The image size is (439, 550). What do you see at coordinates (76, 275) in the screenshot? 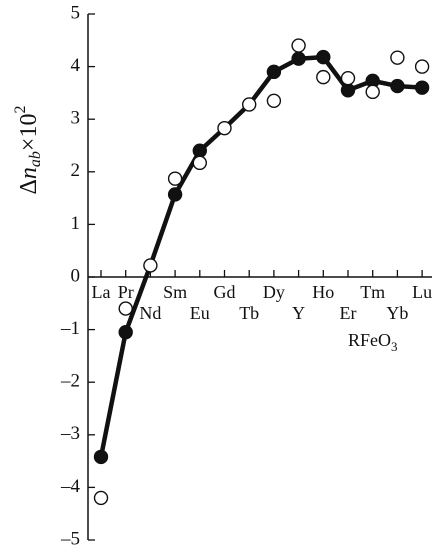
I see `y-tick-label: 0` at bounding box center [76, 275].